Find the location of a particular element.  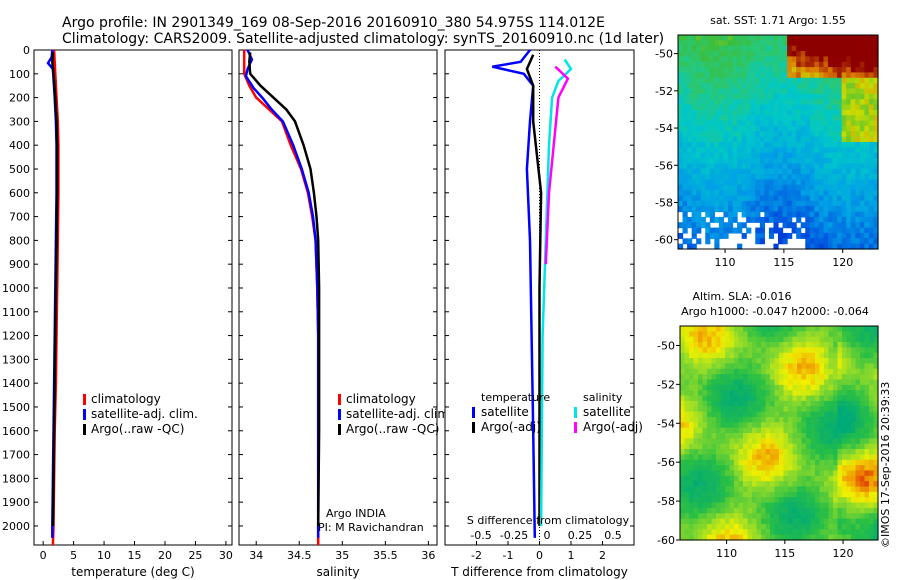

sla-map-frame is located at coordinates (779, 433).